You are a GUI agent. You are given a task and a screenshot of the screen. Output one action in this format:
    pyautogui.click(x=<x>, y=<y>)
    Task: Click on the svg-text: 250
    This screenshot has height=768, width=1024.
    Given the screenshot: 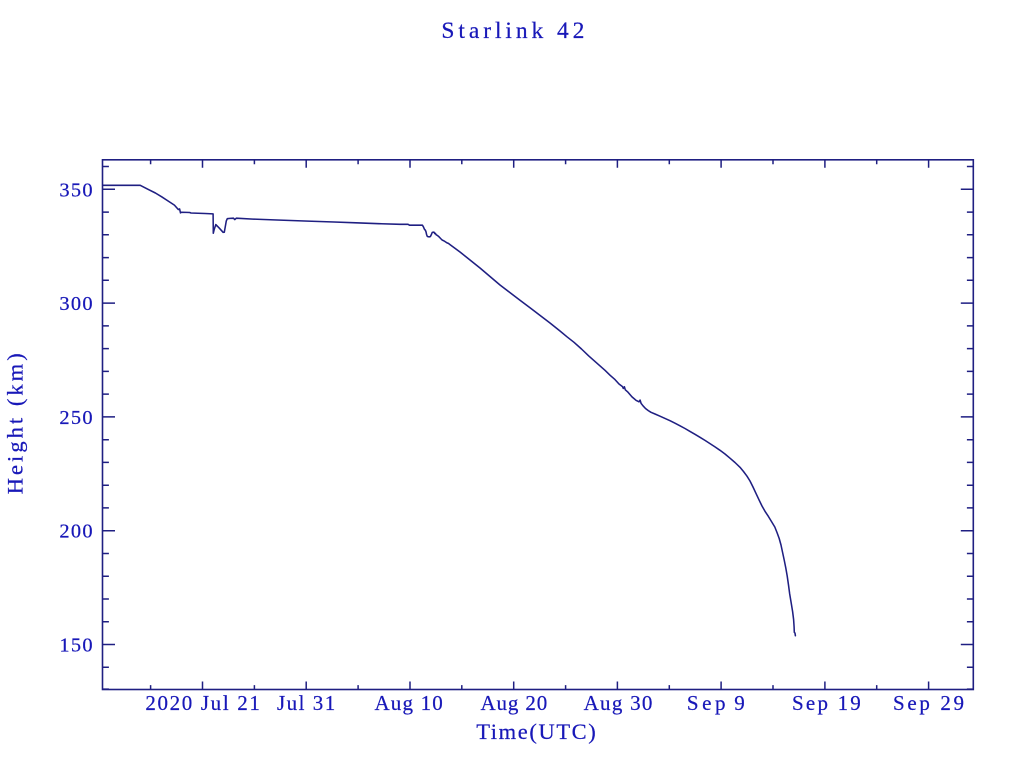 What is the action you would take?
    pyautogui.click(x=75, y=418)
    